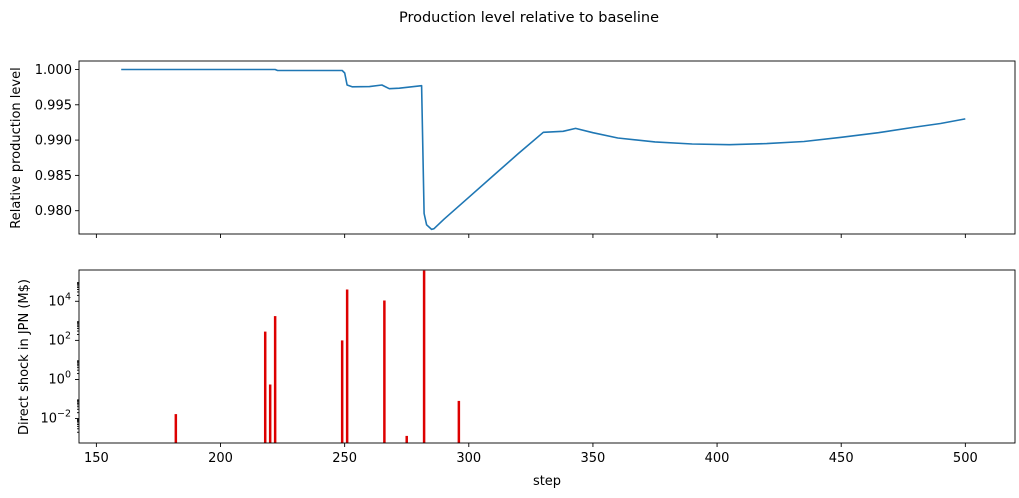  Describe the element at coordinates (53, 176) in the screenshot. I see `top-y-tick-label: 0.985` at that location.